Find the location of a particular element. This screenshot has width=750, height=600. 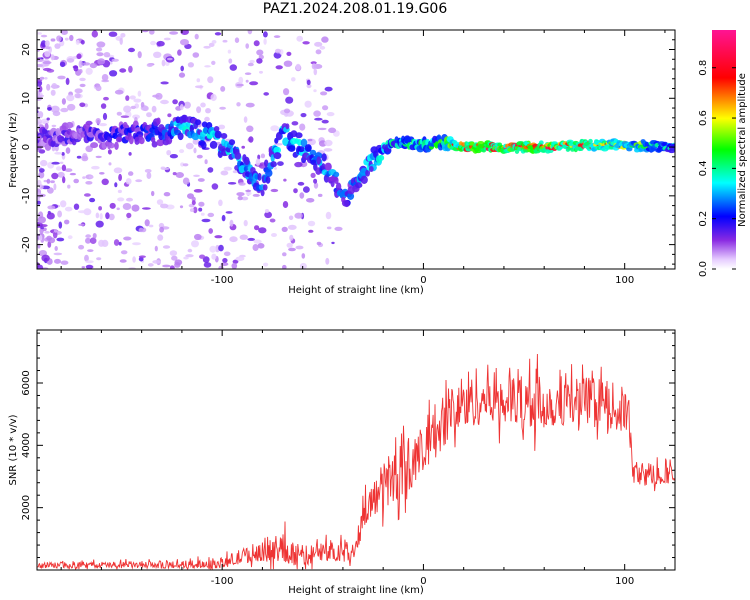

spectrogram-x-label: Height of straight line (km) is located at coordinates (356, 290).